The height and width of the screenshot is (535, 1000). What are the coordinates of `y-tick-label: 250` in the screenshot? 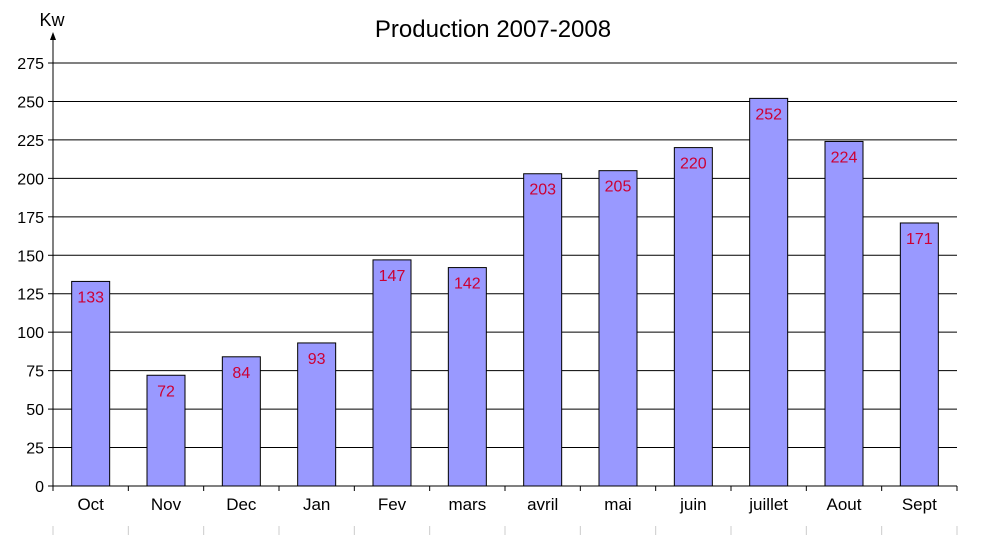 It's located at (30, 102).